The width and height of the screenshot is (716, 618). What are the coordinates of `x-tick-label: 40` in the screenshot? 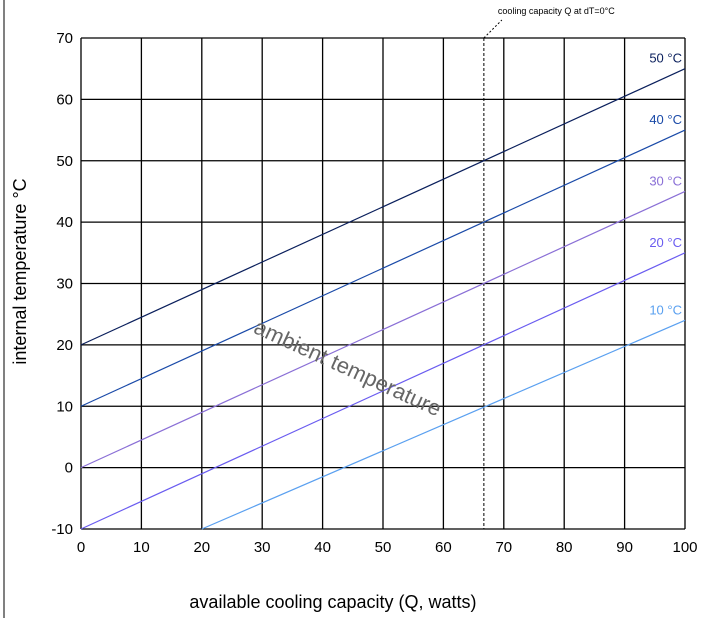 It's located at (322, 547).